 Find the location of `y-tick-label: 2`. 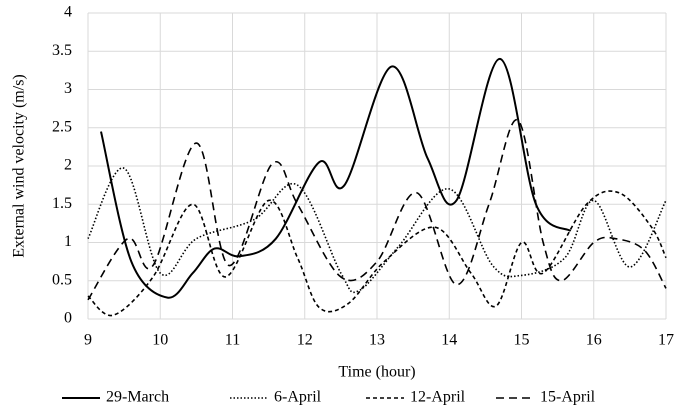

y-tick-label: 2 is located at coordinates (68, 165).